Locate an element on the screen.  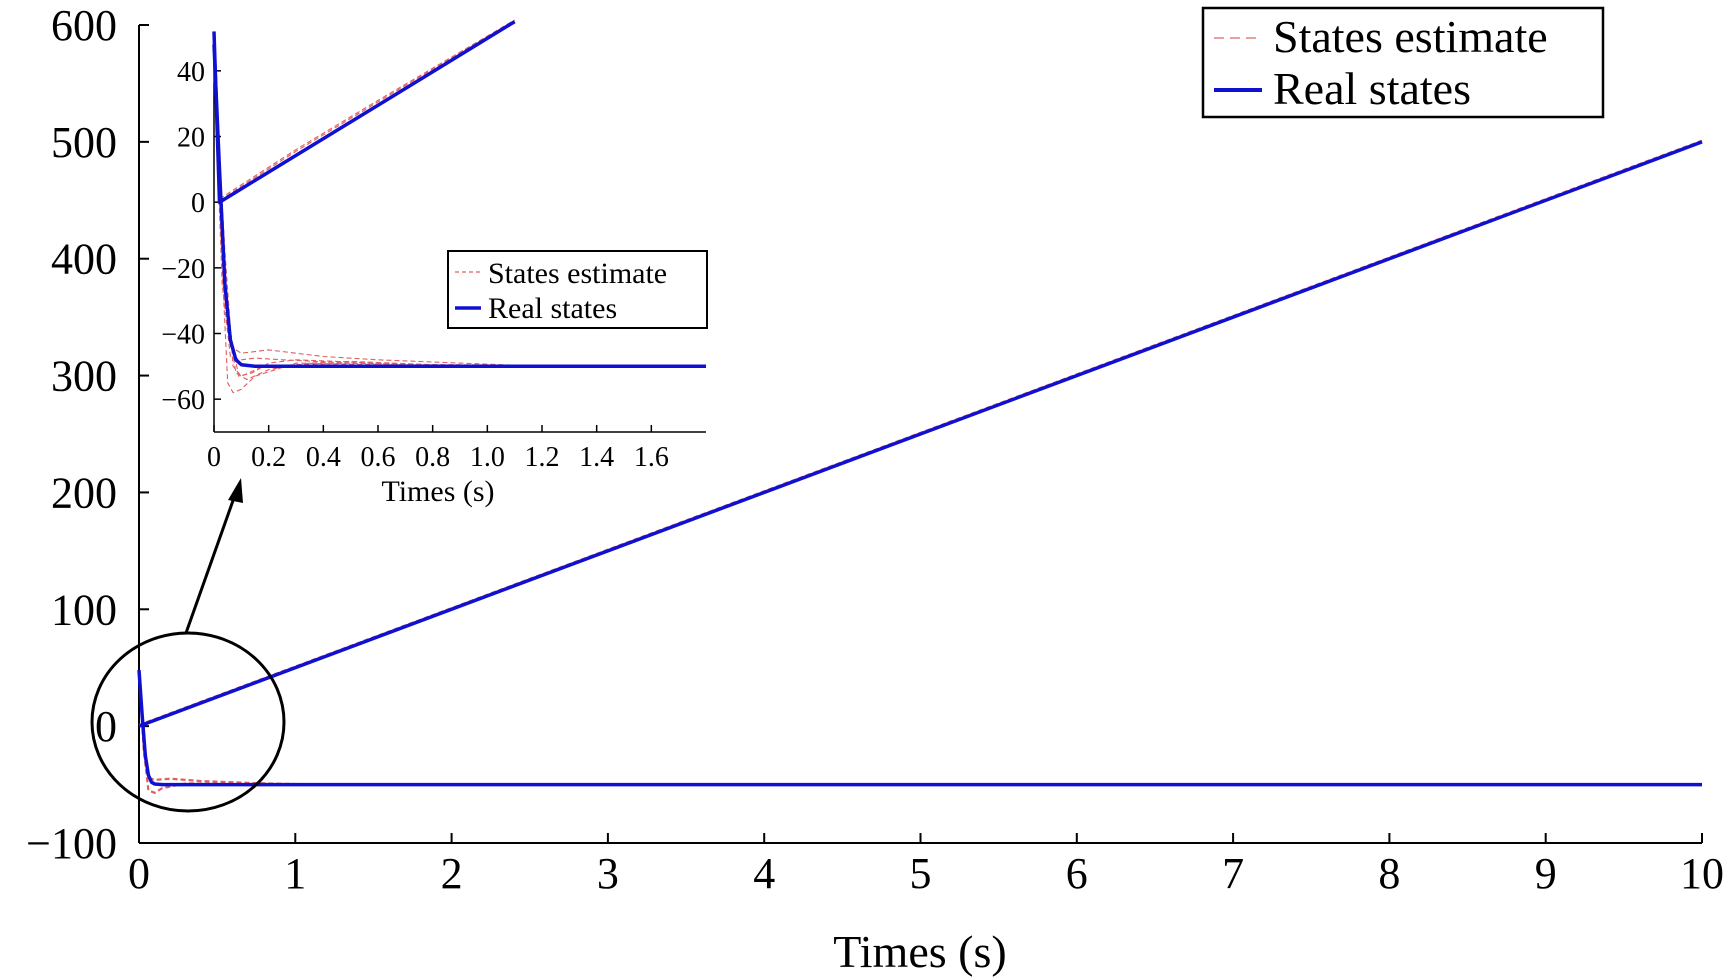
inset-ticks: 0 0.2 0.4 0.6 0.8 1.0 1.2 1.4 1.6 40 20 0 −20 −40 −60 is located at coordinates (415, 265).